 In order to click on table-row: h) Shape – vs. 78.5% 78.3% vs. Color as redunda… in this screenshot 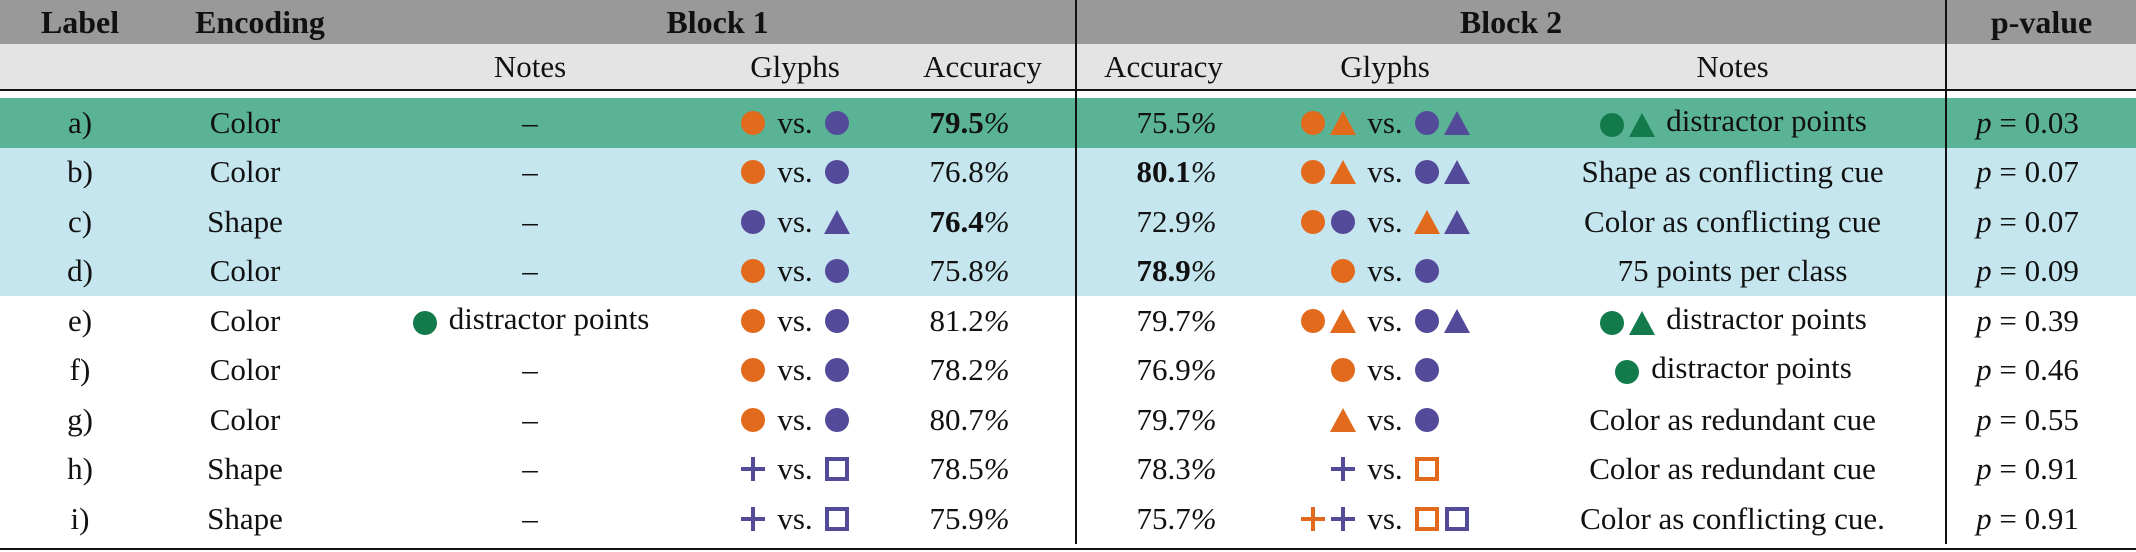, I will do `click(1068, 469)`.